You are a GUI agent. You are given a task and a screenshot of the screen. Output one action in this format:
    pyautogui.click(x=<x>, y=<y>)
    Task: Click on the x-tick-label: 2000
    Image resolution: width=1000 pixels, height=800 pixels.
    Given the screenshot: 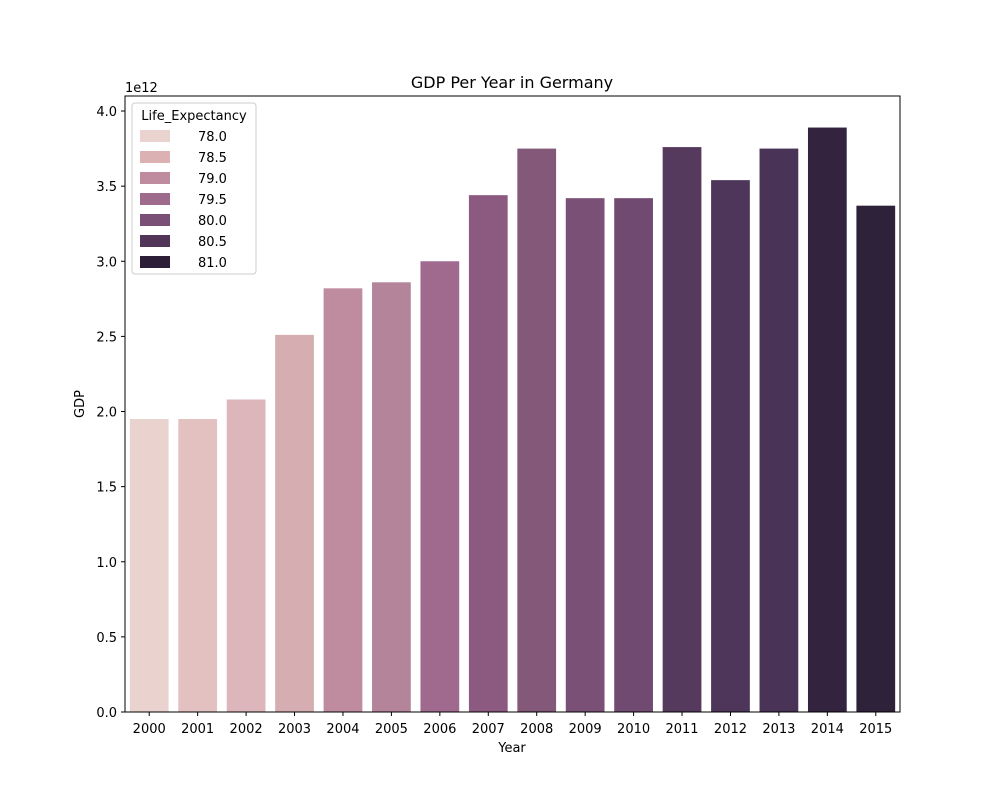 What is the action you would take?
    pyautogui.click(x=149, y=729)
    